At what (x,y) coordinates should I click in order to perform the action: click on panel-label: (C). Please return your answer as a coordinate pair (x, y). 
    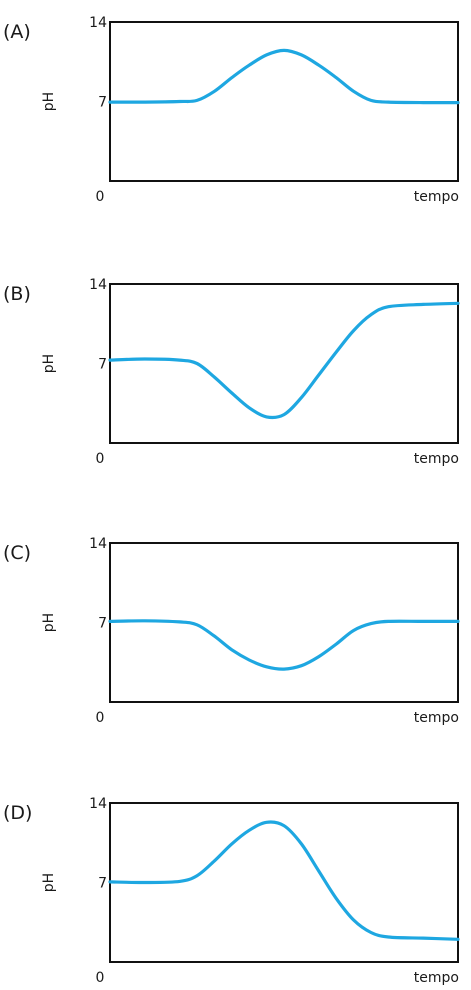
    Looking at the image, I should click on (17, 553).